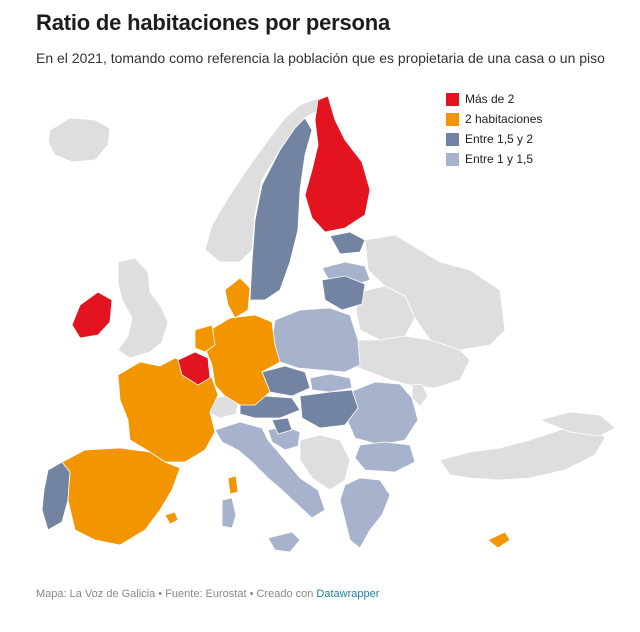 Image resolution: width=640 pixels, height=632 pixels. Describe the element at coordinates (242, 360) in the screenshot. I see `region-germany` at that location.